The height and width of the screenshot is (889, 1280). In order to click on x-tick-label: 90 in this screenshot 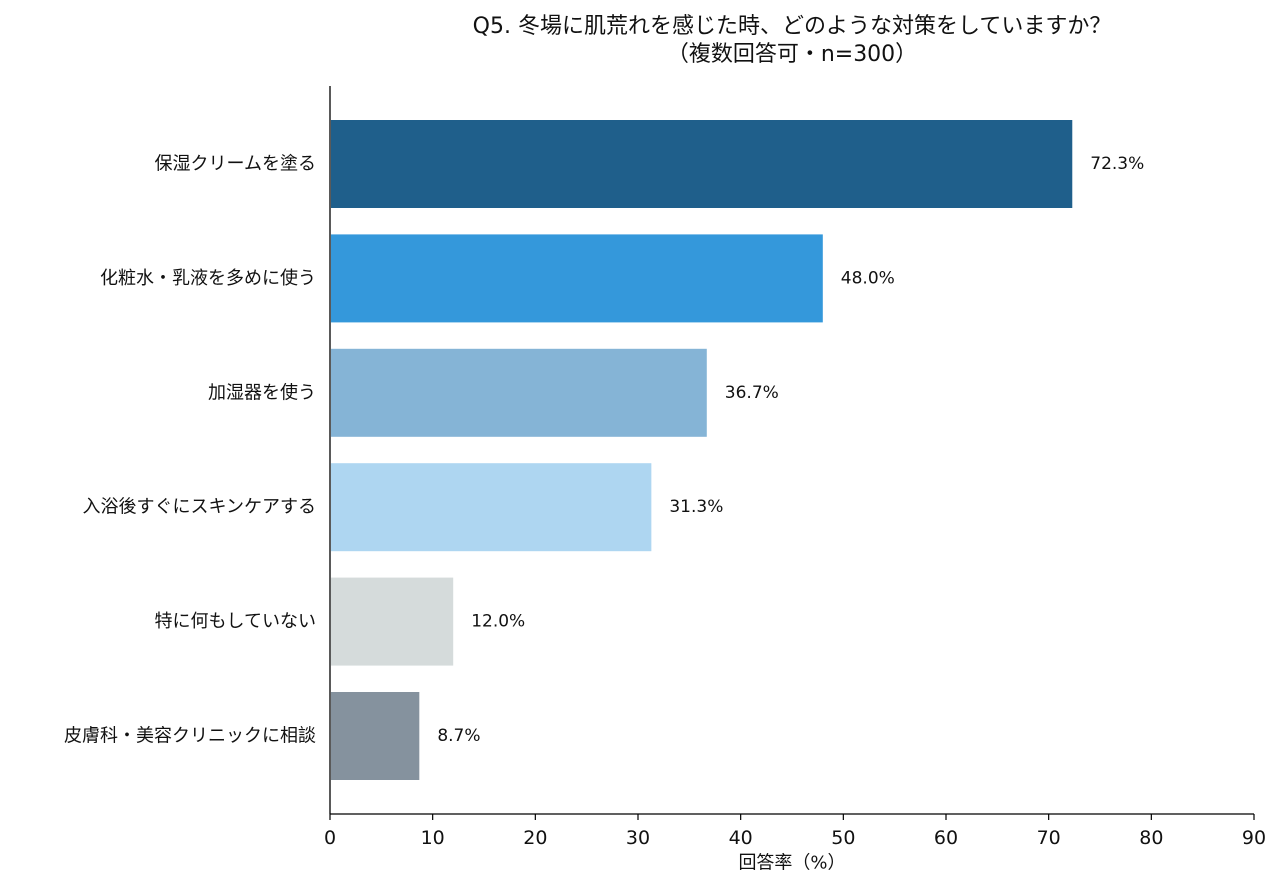, I will do `click(1254, 838)`.